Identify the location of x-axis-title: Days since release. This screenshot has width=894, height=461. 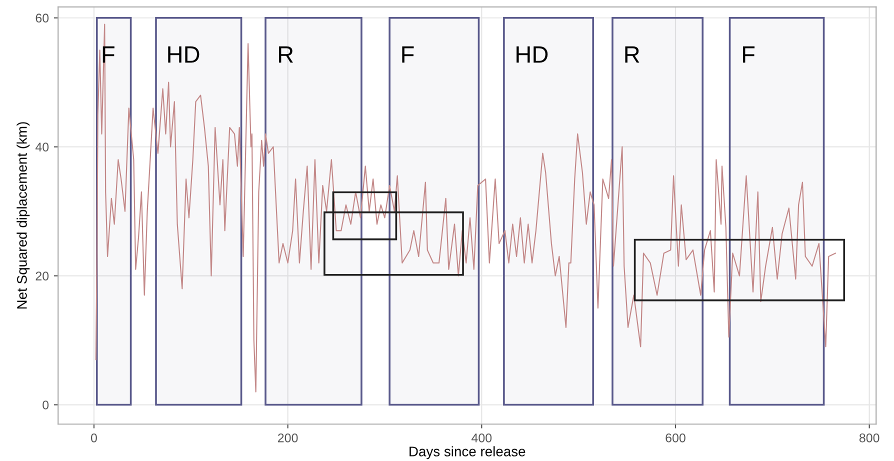
(468, 453).